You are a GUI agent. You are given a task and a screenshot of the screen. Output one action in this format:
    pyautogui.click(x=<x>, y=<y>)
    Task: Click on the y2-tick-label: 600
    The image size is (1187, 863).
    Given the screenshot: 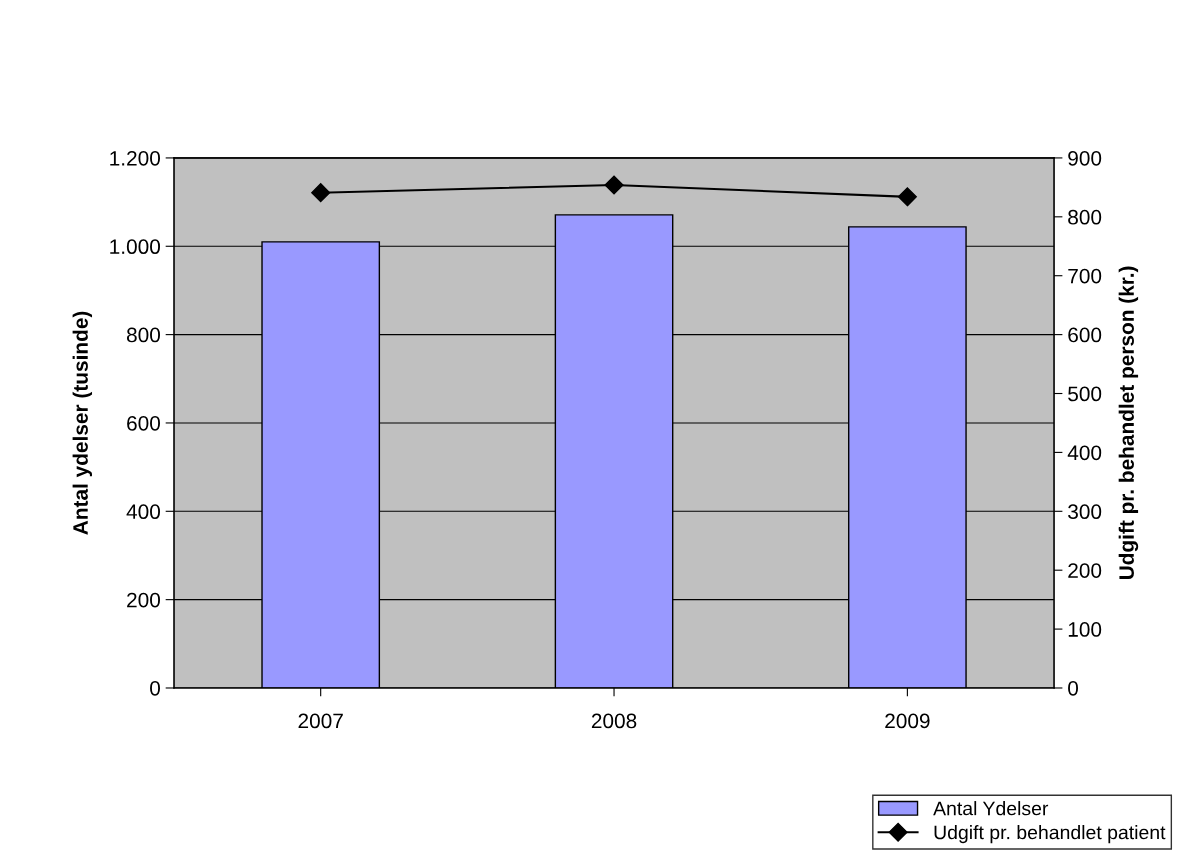 What is the action you would take?
    pyautogui.click(x=1085, y=335)
    